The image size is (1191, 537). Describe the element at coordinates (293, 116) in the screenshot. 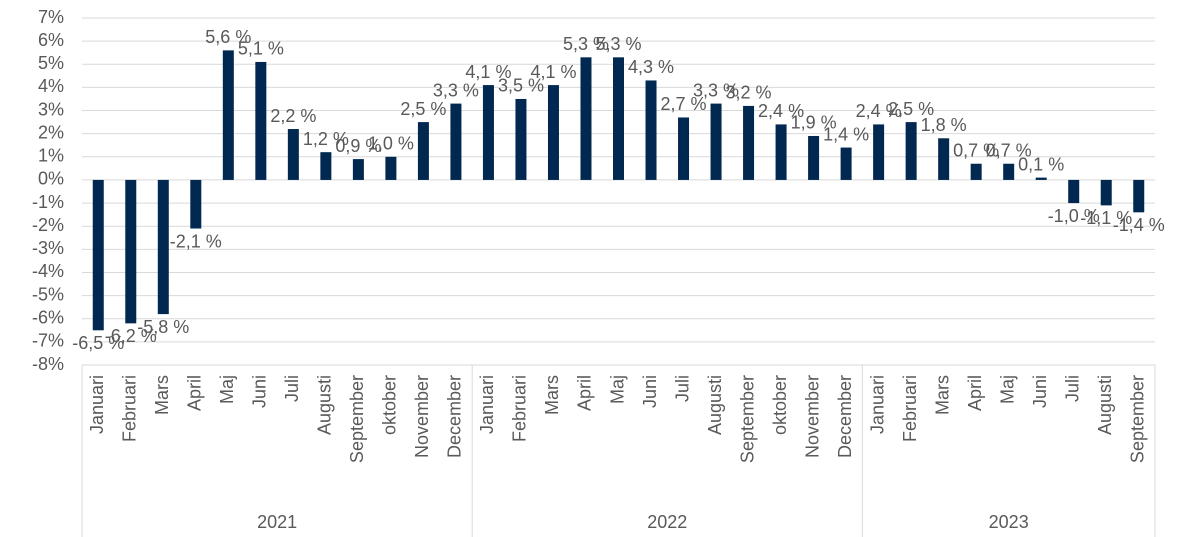

I see `value-label: 2,2 %` at that location.